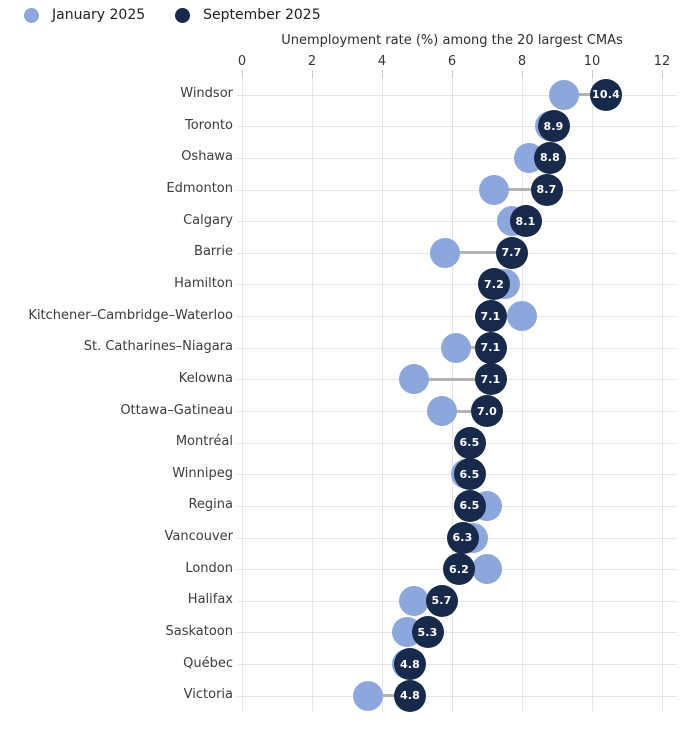 The width and height of the screenshot is (692, 729). Describe the element at coordinates (462, 537) in the screenshot. I see `september-data-point: 6.3` at that location.